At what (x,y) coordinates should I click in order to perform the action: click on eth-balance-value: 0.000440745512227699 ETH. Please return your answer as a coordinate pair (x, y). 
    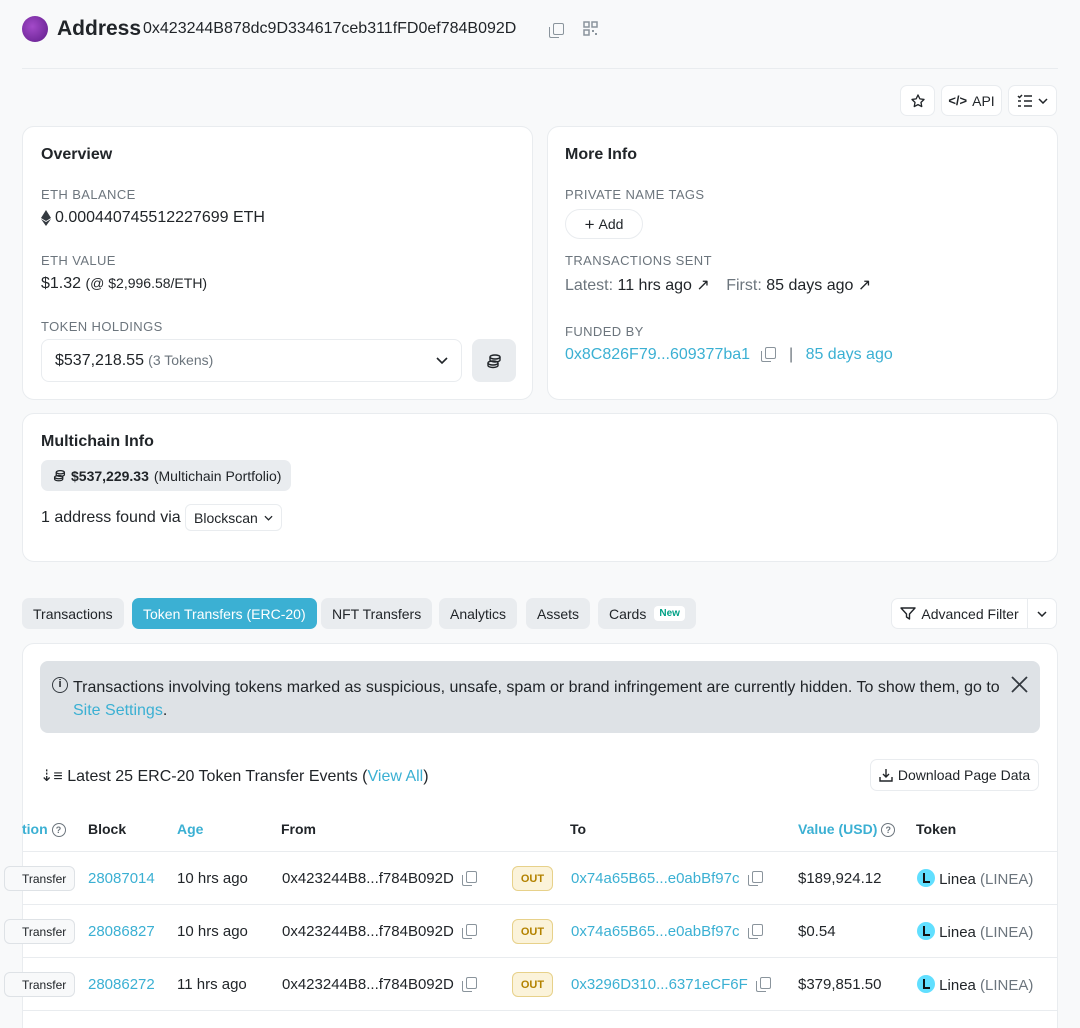
    Looking at the image, I should click on (160, 217).